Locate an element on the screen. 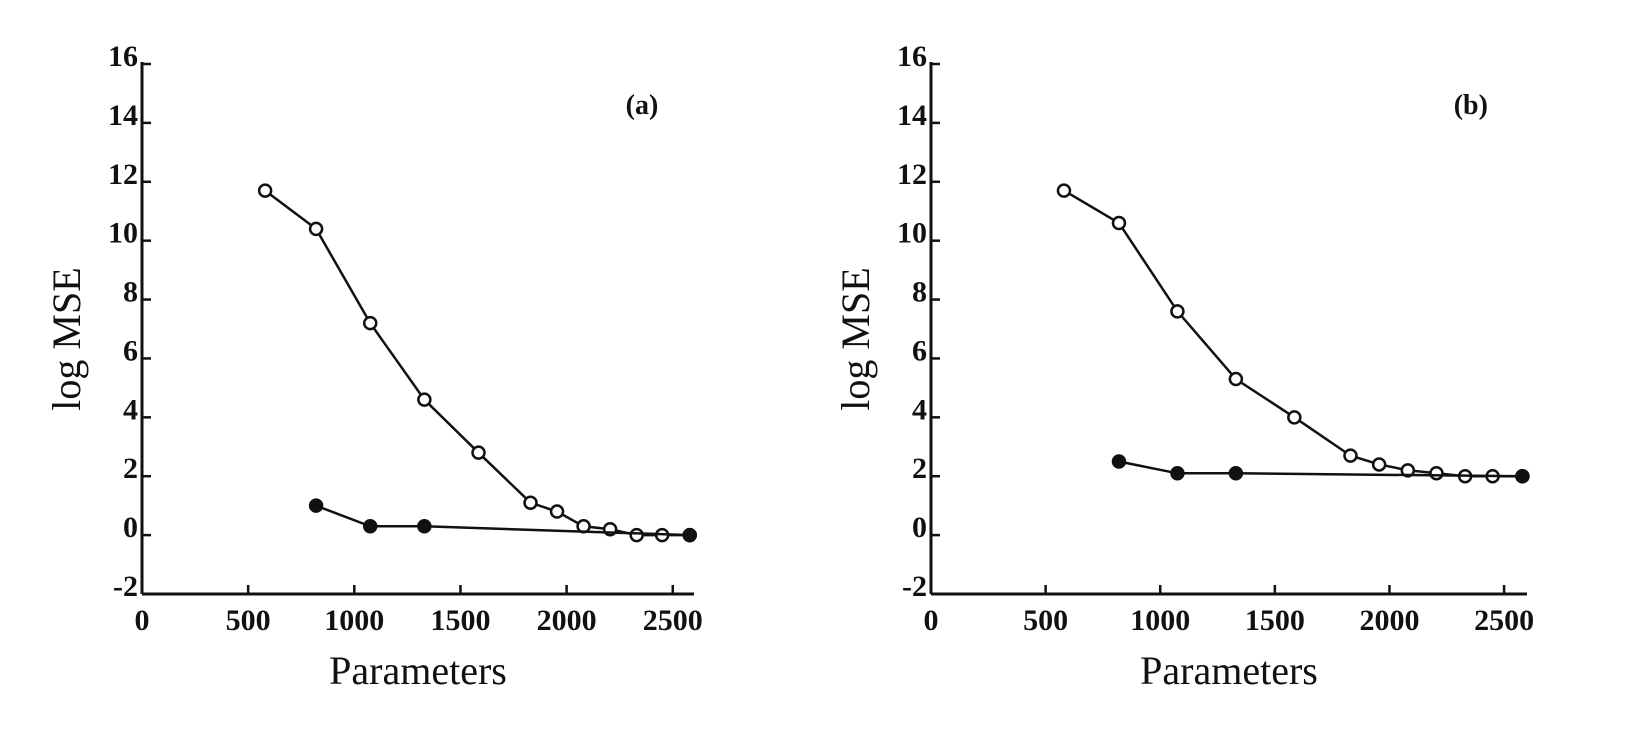  panel-b-y-tick-label: 2 is located at coordinates (919, 468).